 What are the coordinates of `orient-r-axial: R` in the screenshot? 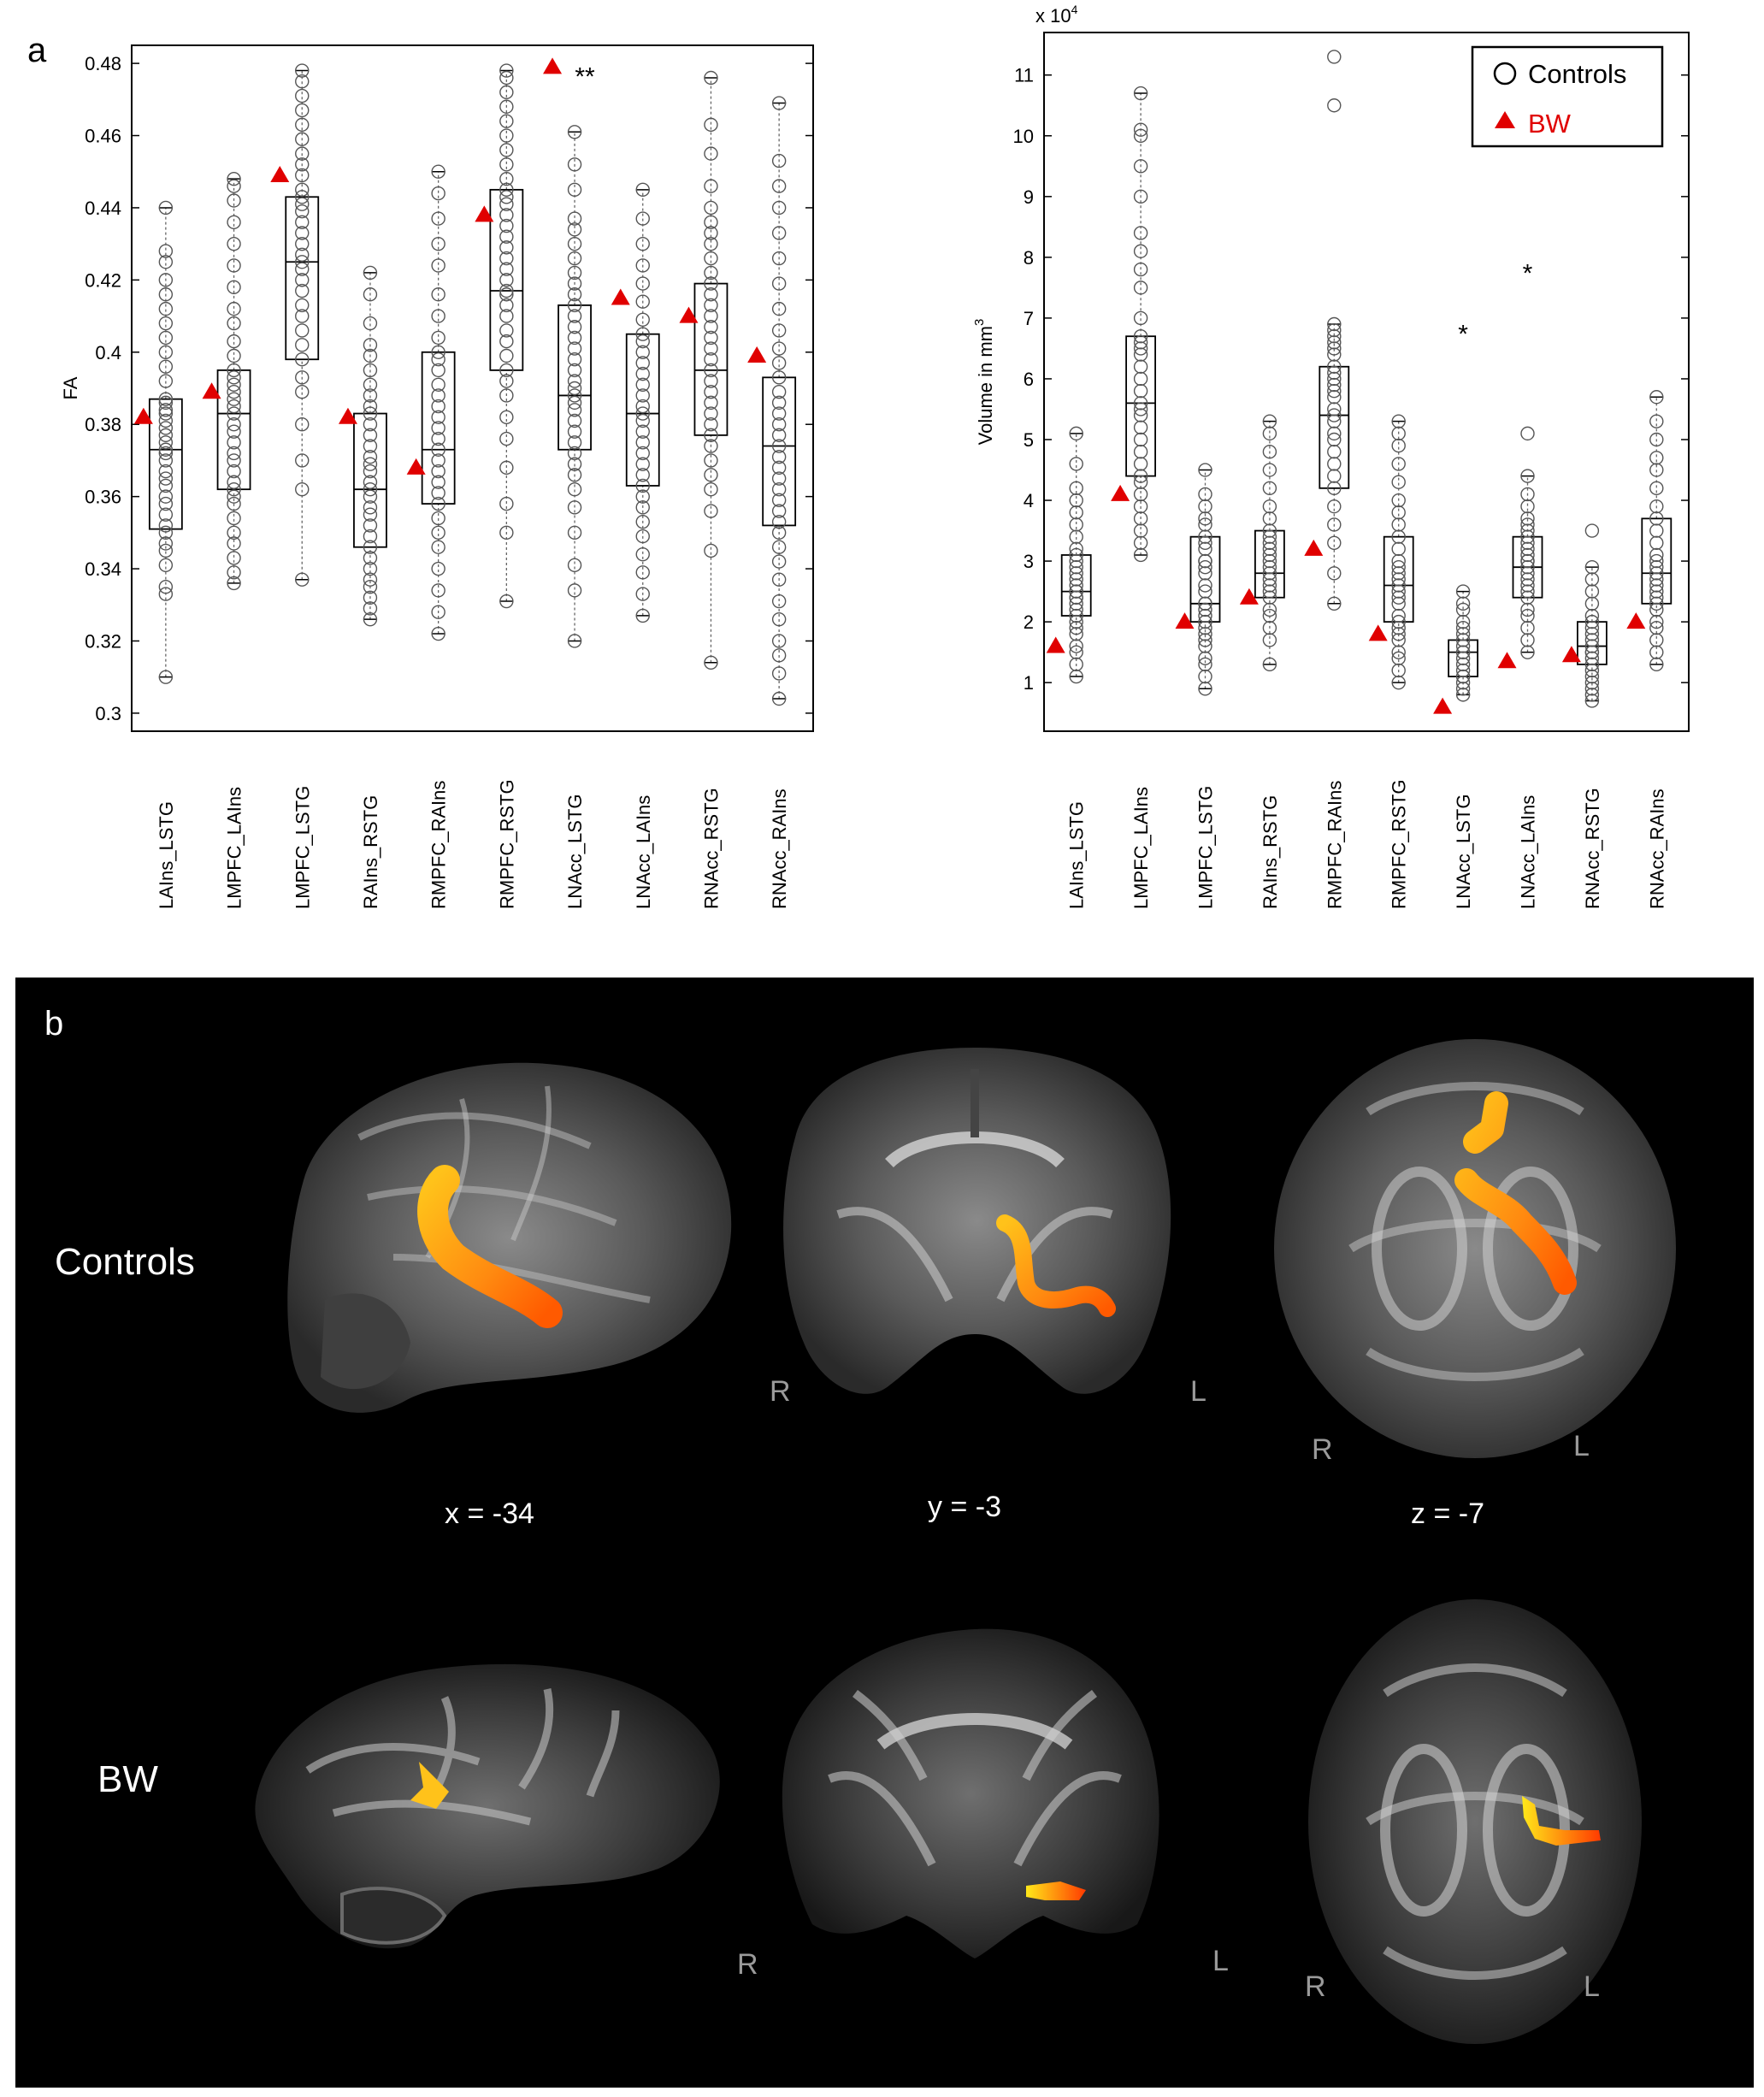 It's located at (1322, 1450).